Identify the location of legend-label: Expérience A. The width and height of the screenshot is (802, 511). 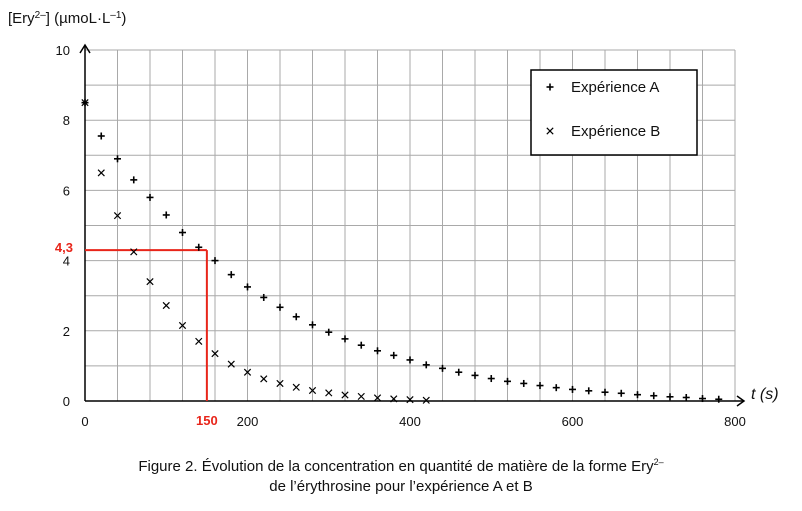
(615, 87).